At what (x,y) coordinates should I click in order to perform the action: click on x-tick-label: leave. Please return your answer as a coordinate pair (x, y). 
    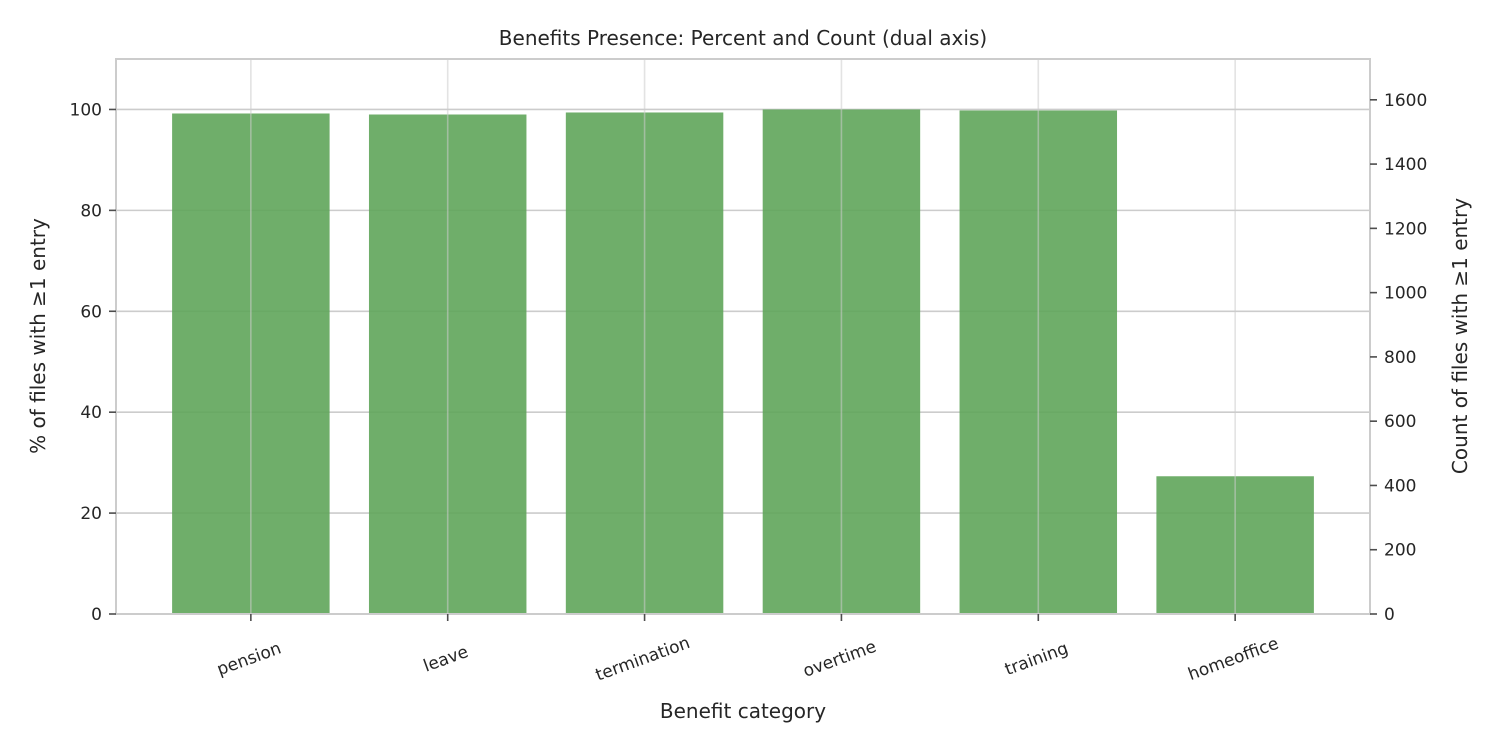
    Looking at the image, I should click on (446, 659).